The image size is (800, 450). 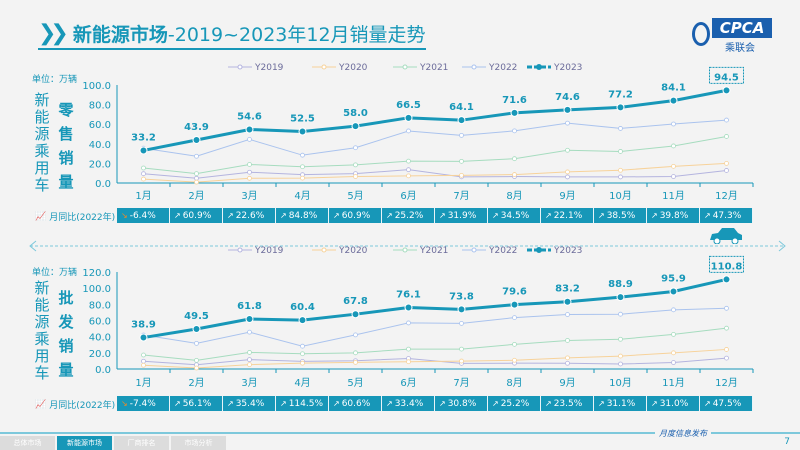 What do you see at coordinates (196, 127) in the screenshot?
I see `data-label: 43.9` at bounding box center [196, 127].